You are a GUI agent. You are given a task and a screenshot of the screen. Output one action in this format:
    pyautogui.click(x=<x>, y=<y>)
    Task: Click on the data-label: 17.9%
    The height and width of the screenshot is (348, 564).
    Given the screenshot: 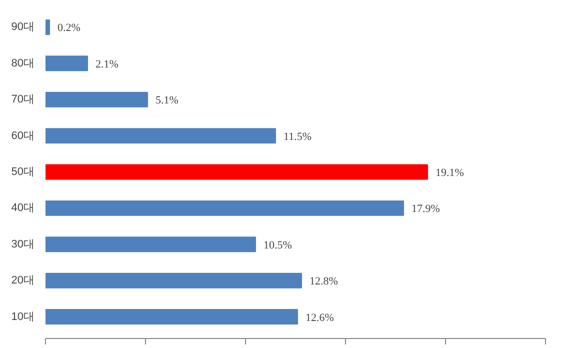 What is the action you would take?
    pyautogui.click(x=426, y=209)
    